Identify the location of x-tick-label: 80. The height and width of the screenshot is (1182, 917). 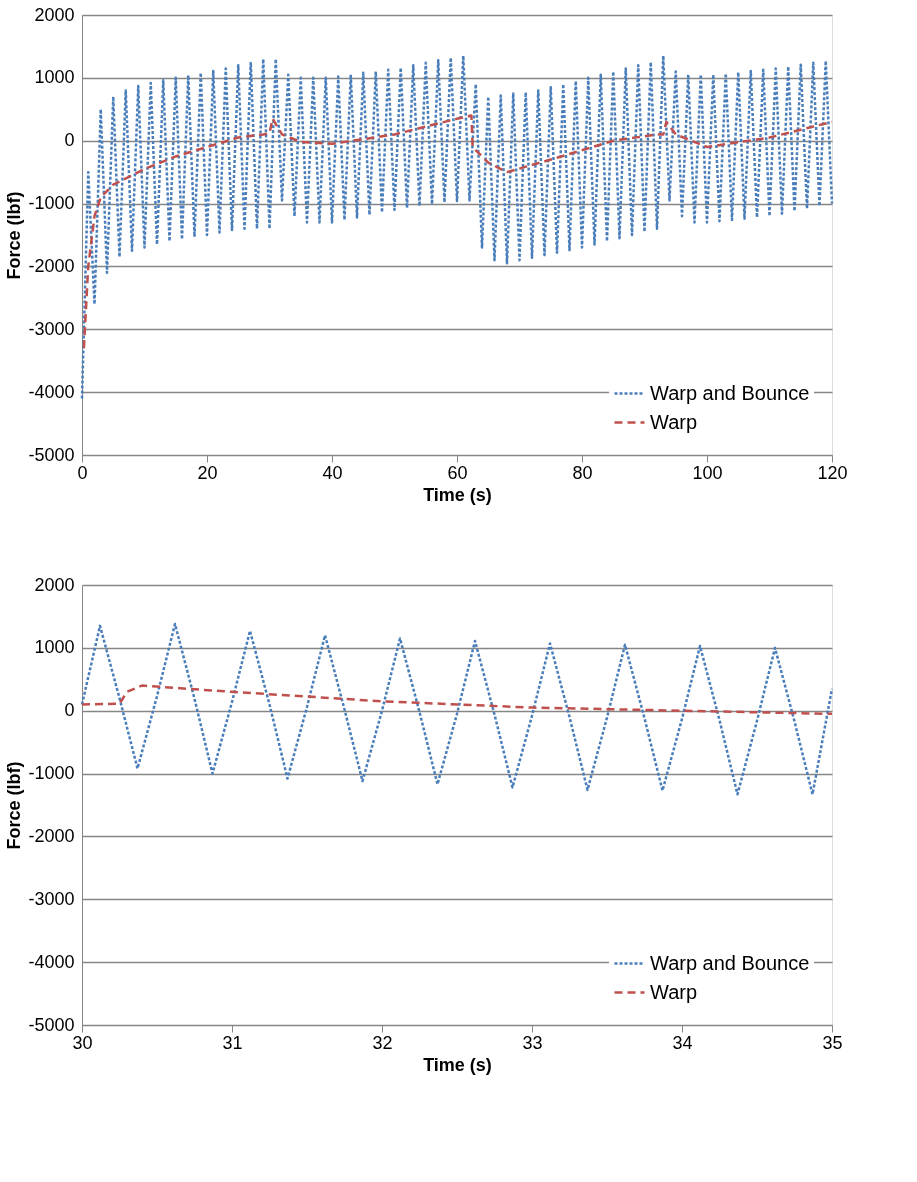
(582, 472).